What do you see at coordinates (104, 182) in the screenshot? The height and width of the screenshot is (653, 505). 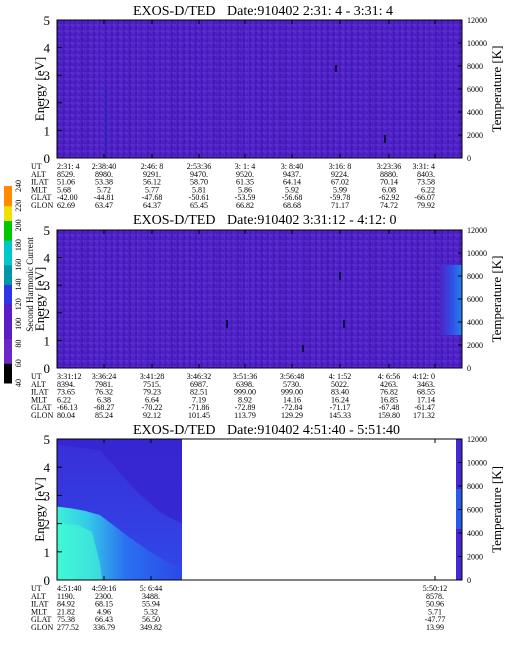 I see `table-cell: 53.38` at bounding box center [104, 182].